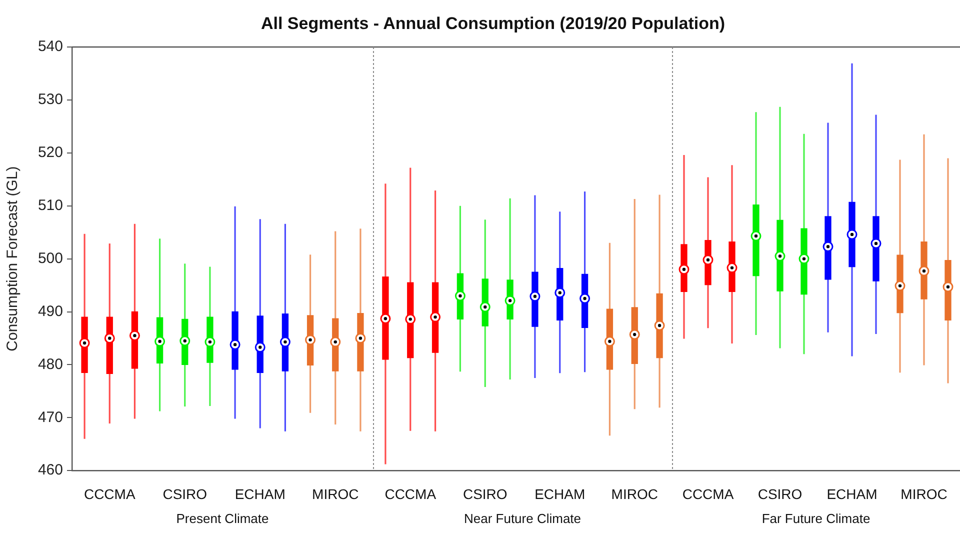 The height and width of the screenshot is (535, 960). What do you see at coordinates (816, 518) in the screenshot?
I see `x-axis-title: Far Future Climate` at bounding box center [816, 518].